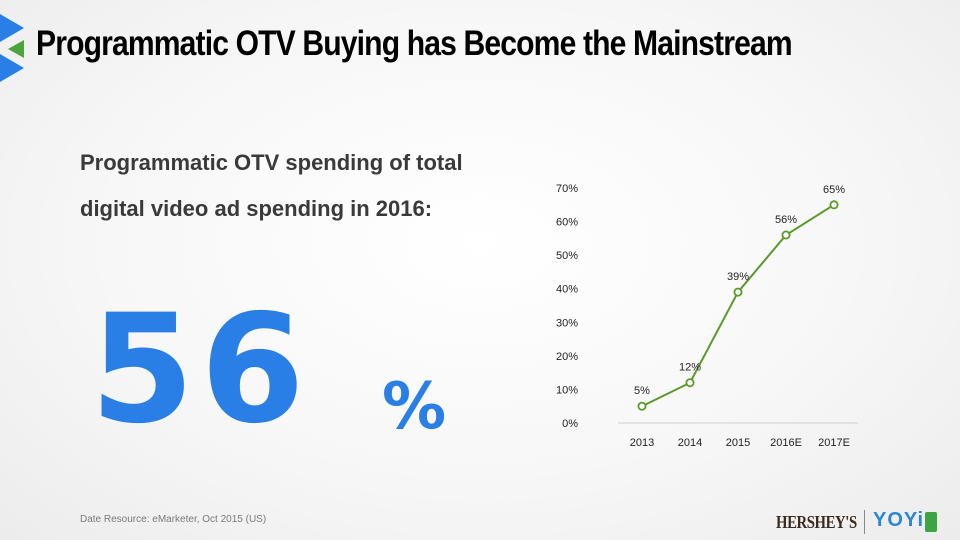 The width and height of the screenshot is (960, 540). What do you see at coordinates (786, 220) in the screenshot?
I see `data-label: 56%` at bounding box center [786, 220].